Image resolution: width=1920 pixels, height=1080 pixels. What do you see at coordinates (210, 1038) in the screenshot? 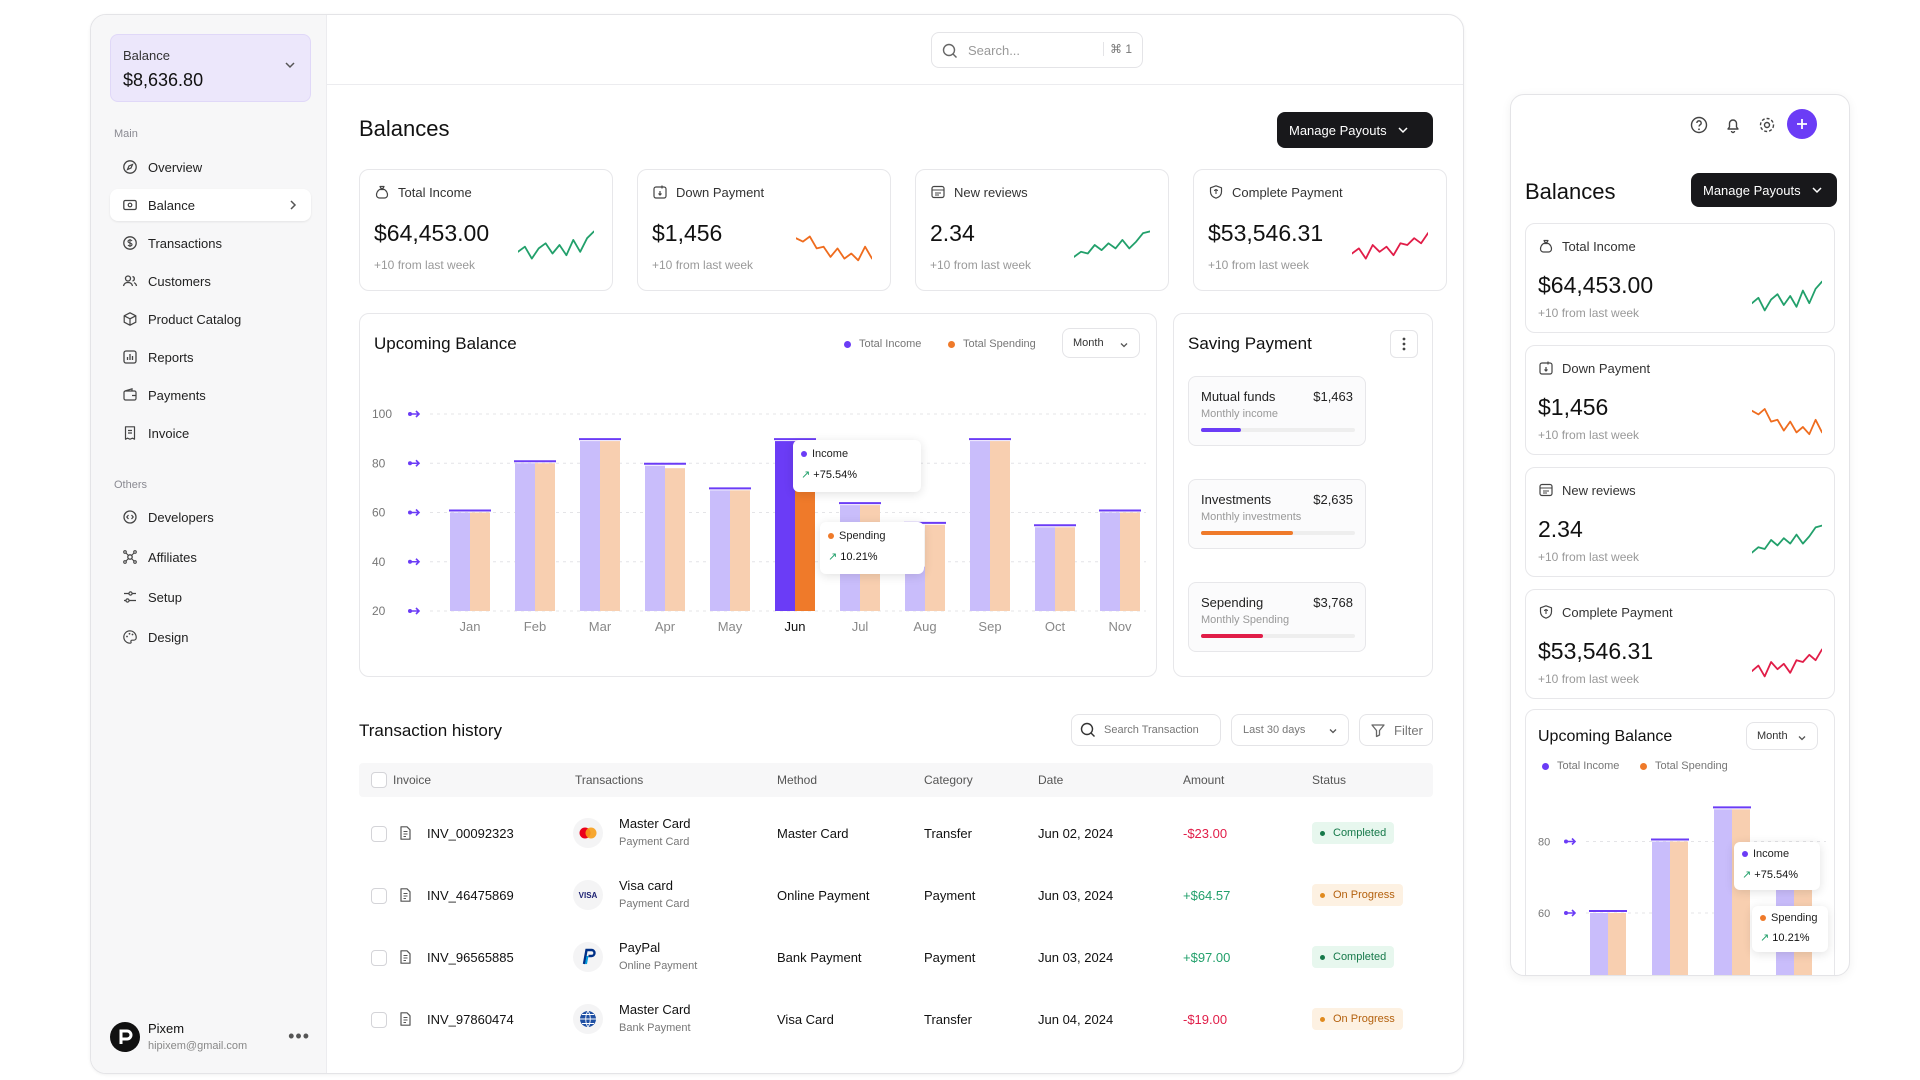
I see `user-profile: Pixem hipixem@gmail.com •••` at bounding box center [210, 1038].